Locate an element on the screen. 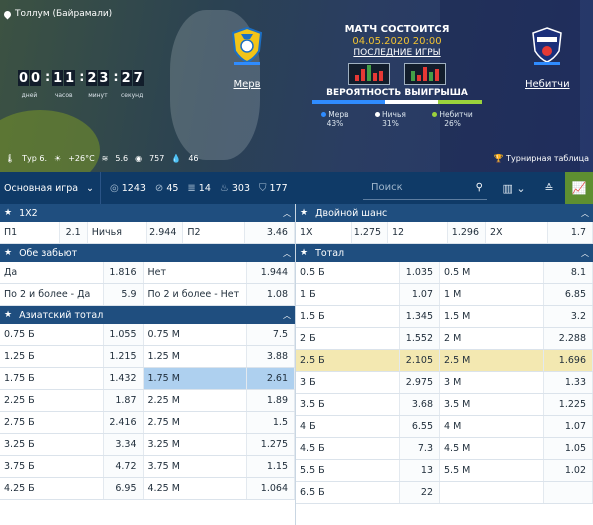 This screenshot has height=525, width=593. outcome-label: 1.5 М is located at coordinates (492, 316).